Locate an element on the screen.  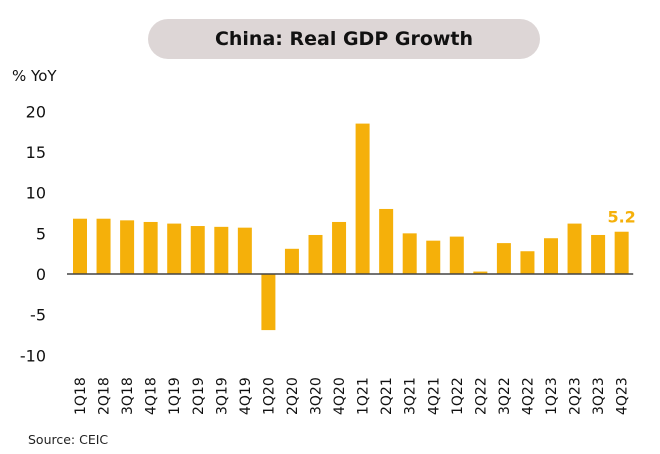
bar-1Q23 is located at coordinates (551, 256).